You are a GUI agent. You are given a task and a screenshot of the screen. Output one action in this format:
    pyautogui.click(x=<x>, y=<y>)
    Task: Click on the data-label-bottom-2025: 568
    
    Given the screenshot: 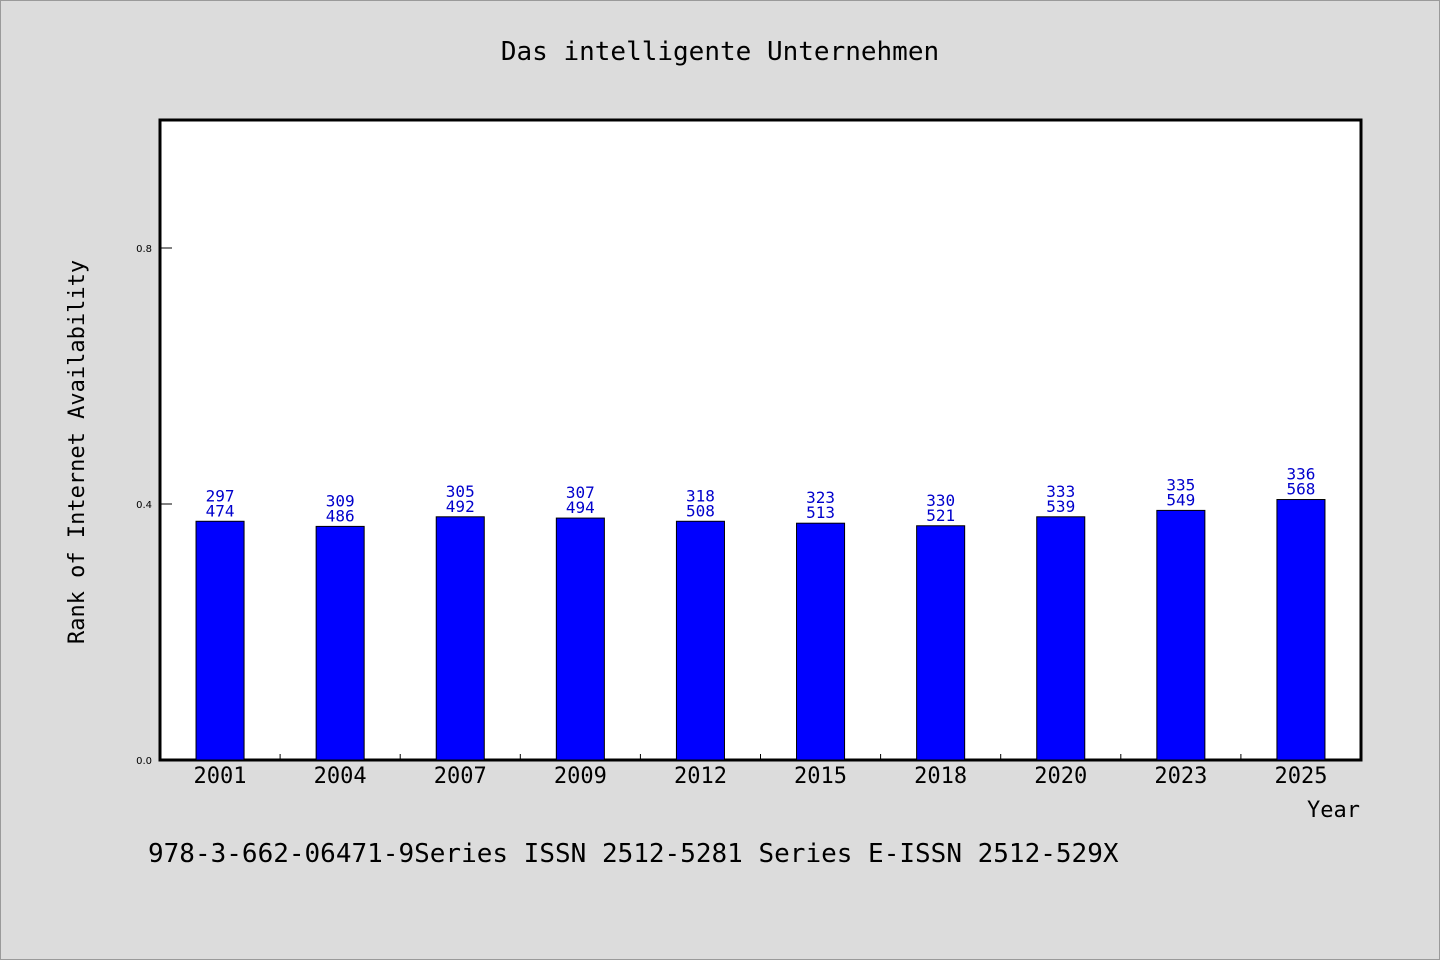 What is the action you would take?
    pyautogui.click(x=1300, y=489)
    